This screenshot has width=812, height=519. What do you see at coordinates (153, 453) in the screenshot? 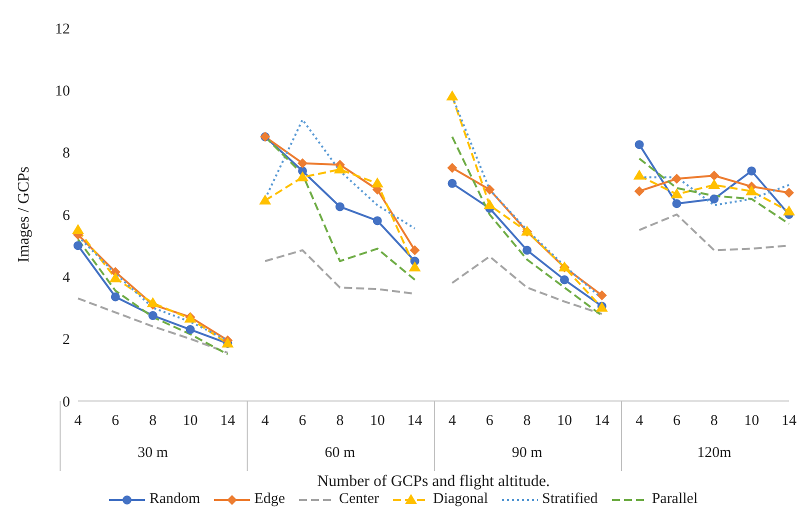
I see `text: 30 m` at bounding box center [153, 453].